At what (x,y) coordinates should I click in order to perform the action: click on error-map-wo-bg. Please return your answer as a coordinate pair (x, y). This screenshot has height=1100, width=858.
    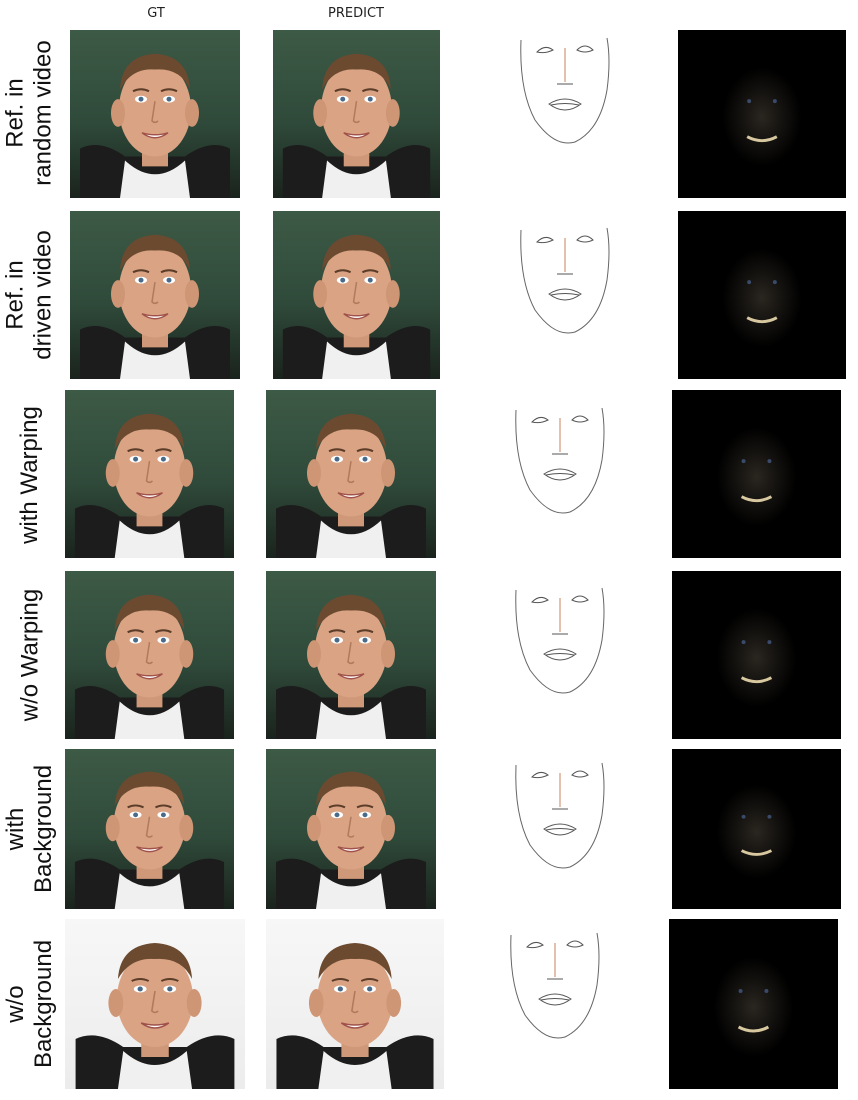
    Looking at the image, I should click on (753, 1004).